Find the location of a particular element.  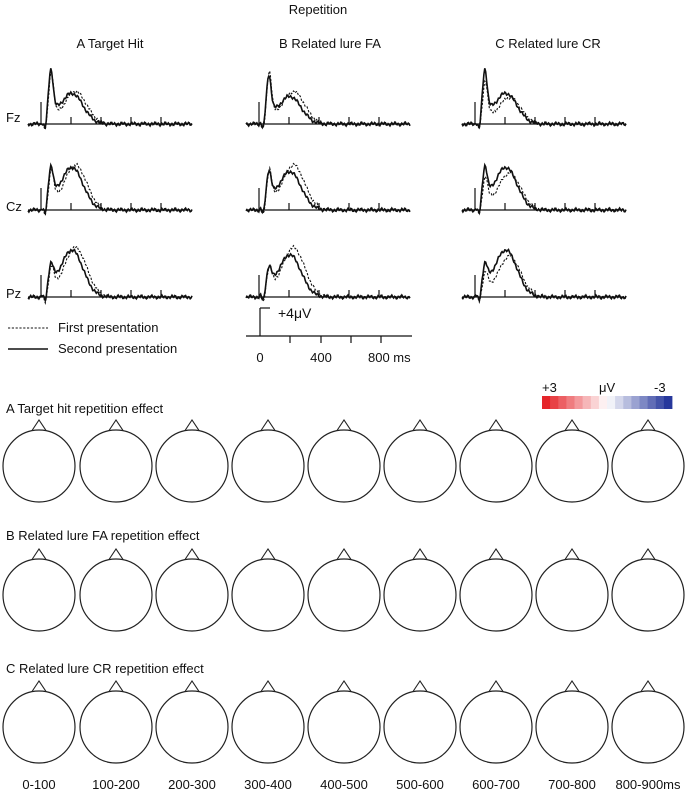

topo-row-c-label: C Related lure CR repetition effect is located at coordinates (105, 668).